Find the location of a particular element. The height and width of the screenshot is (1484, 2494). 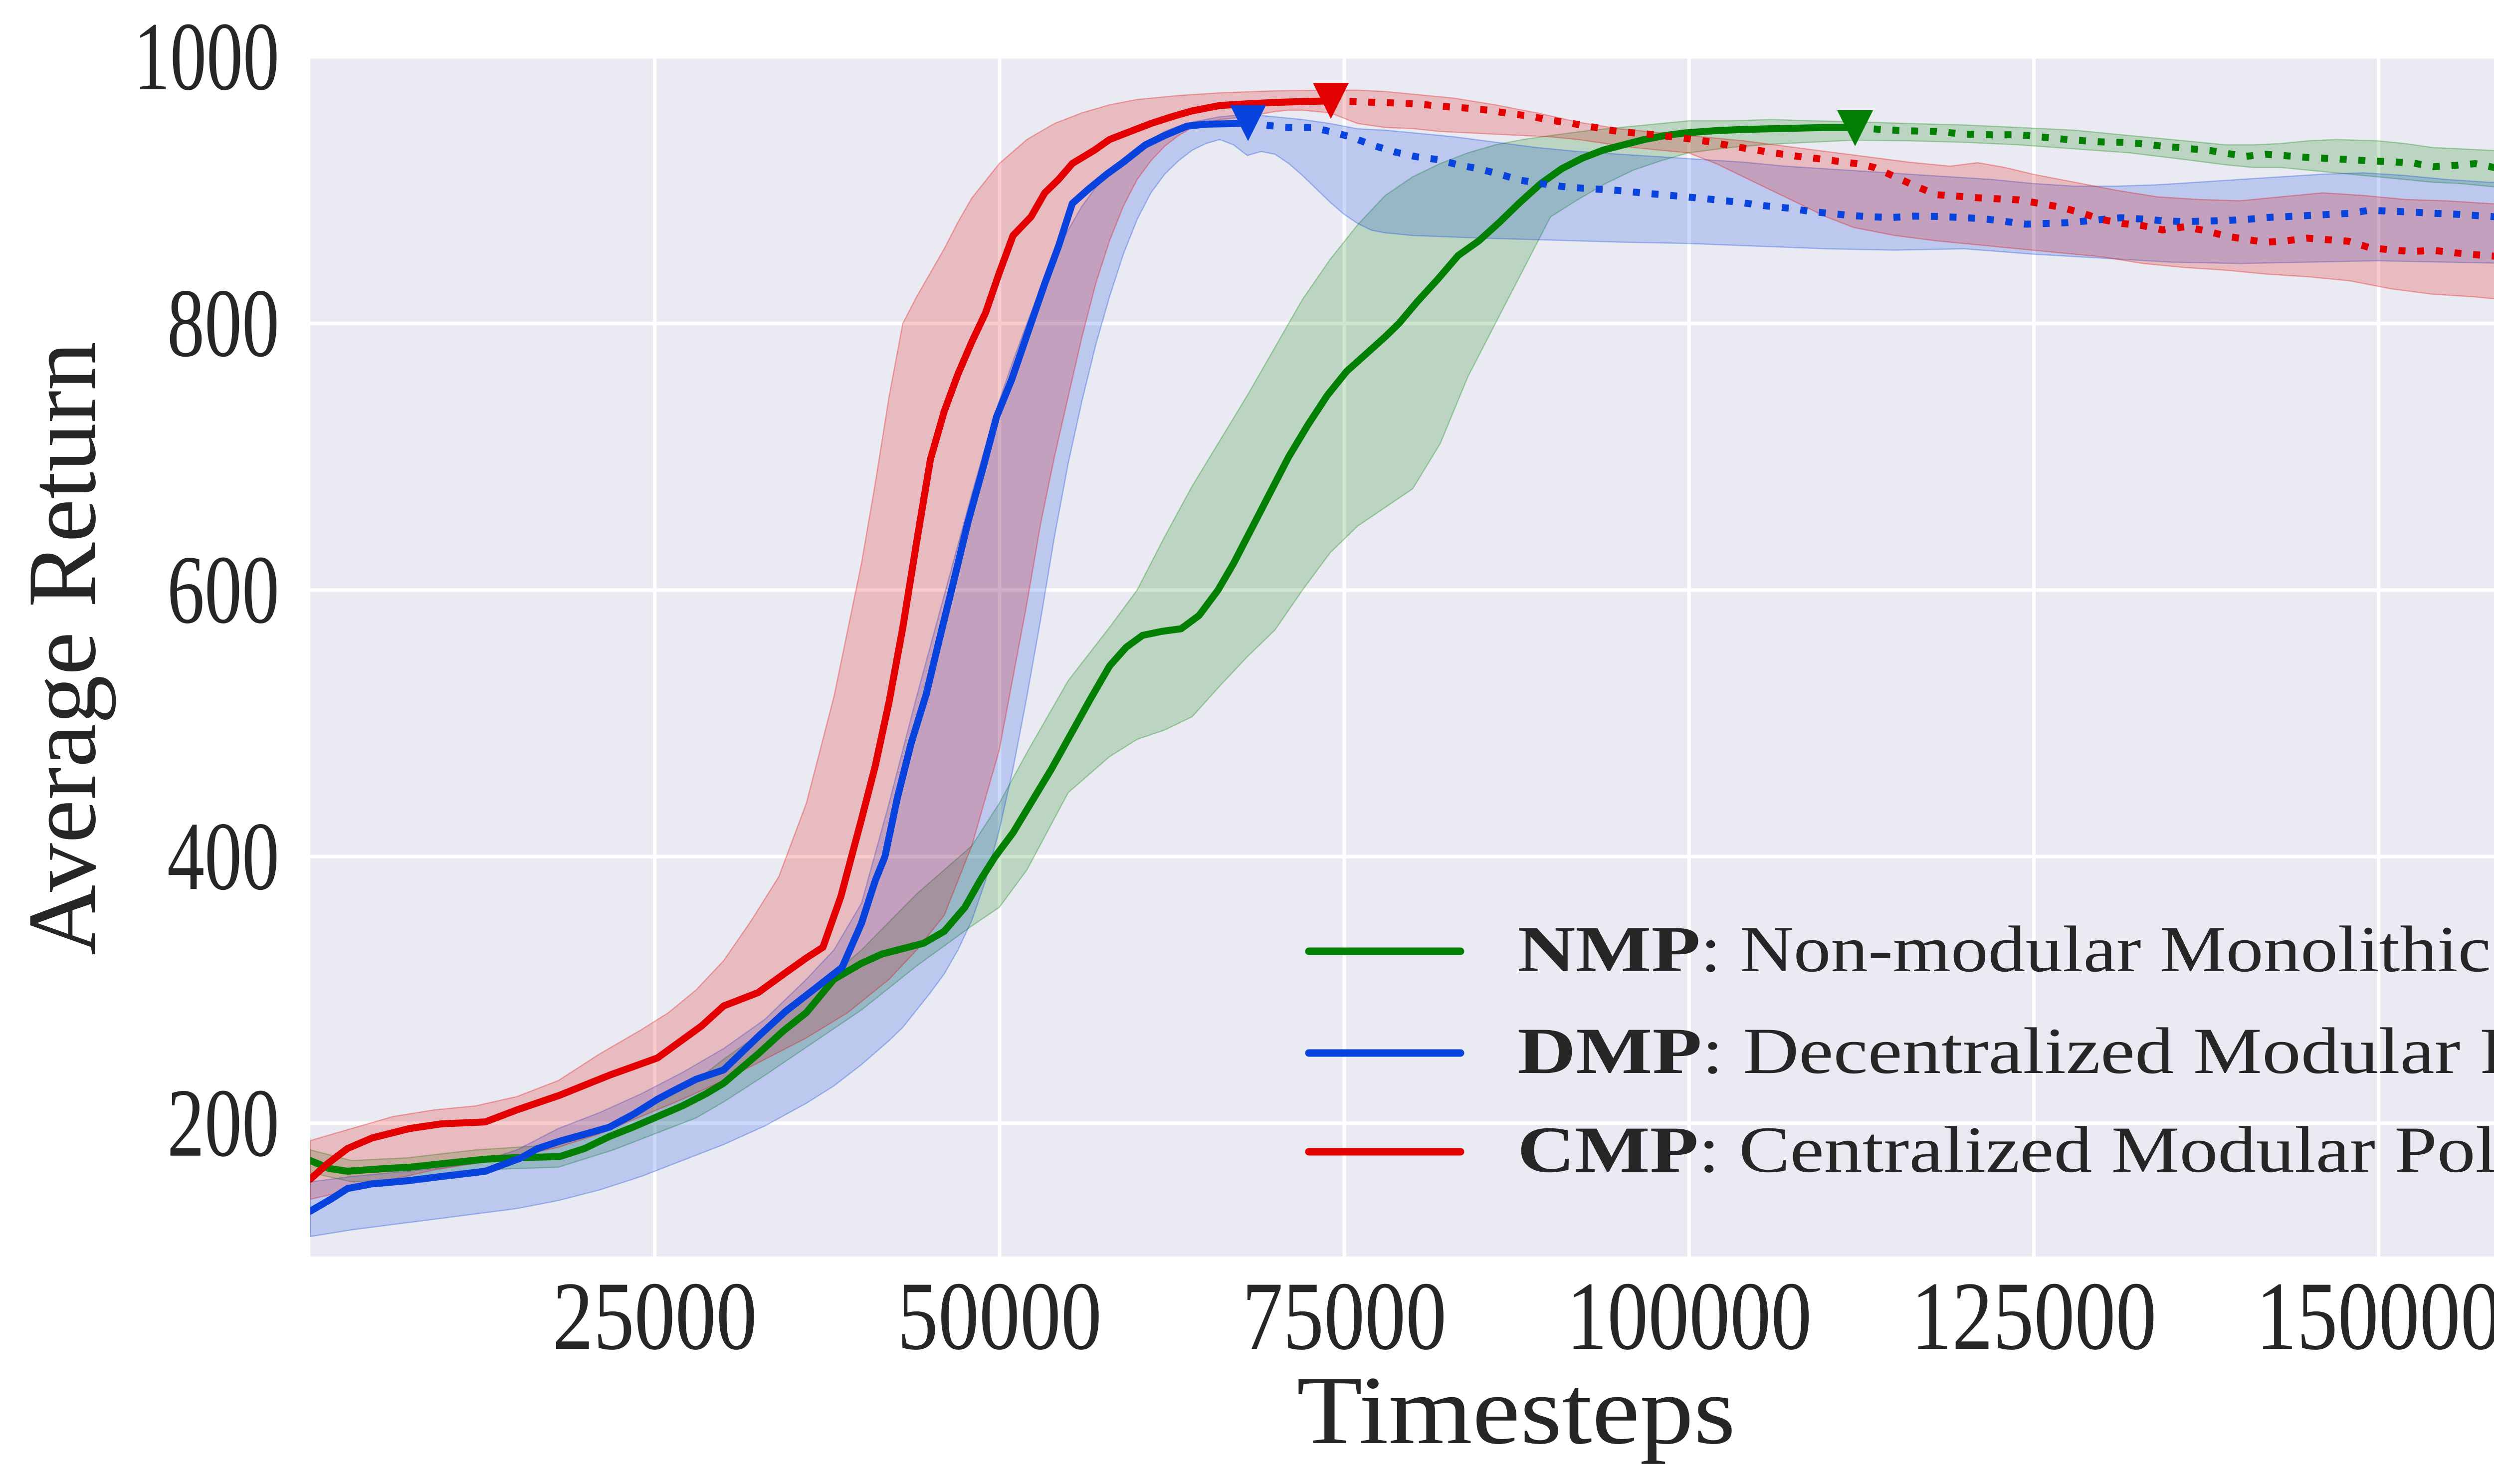

svg-text: 50000 is located at coordinates (999, 1316).